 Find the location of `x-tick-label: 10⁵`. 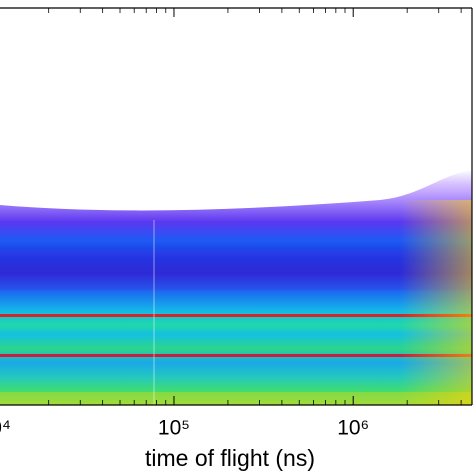

x-tick-label: 10⁵ is located at coordinates (174, 428).